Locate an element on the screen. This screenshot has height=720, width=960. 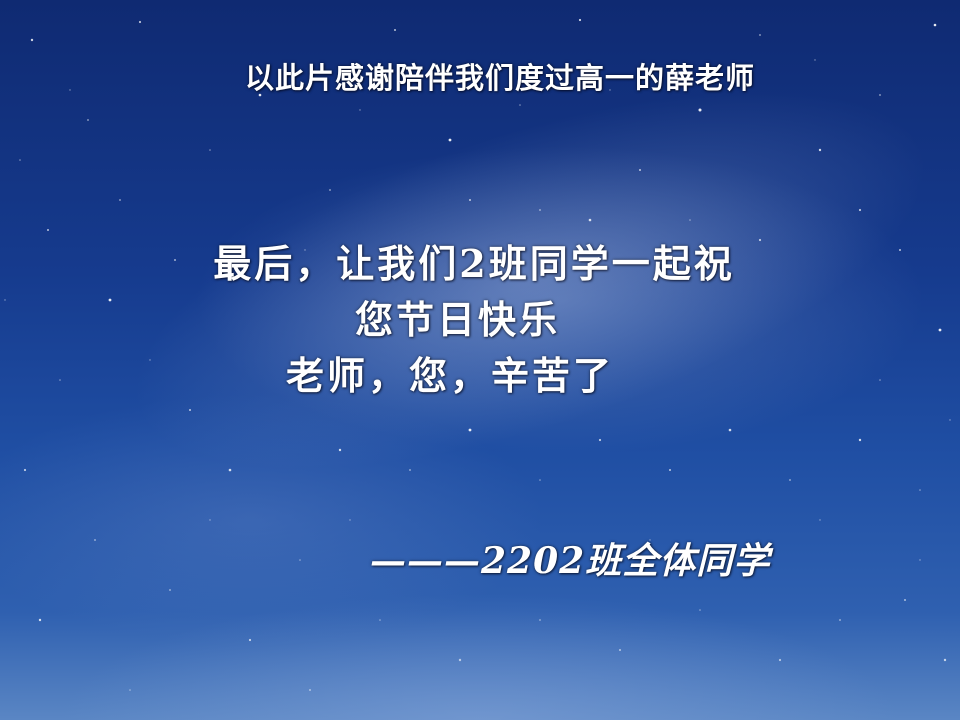
dedication-heading: 以此片感谢陪伴我们度过高一的薛老师 is located at coordinates (499, 78).